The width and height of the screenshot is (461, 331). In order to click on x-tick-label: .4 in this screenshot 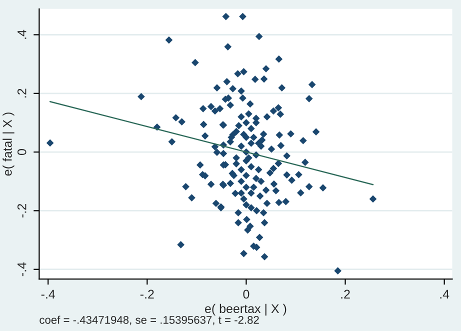, I will do `click(445, 294)`.